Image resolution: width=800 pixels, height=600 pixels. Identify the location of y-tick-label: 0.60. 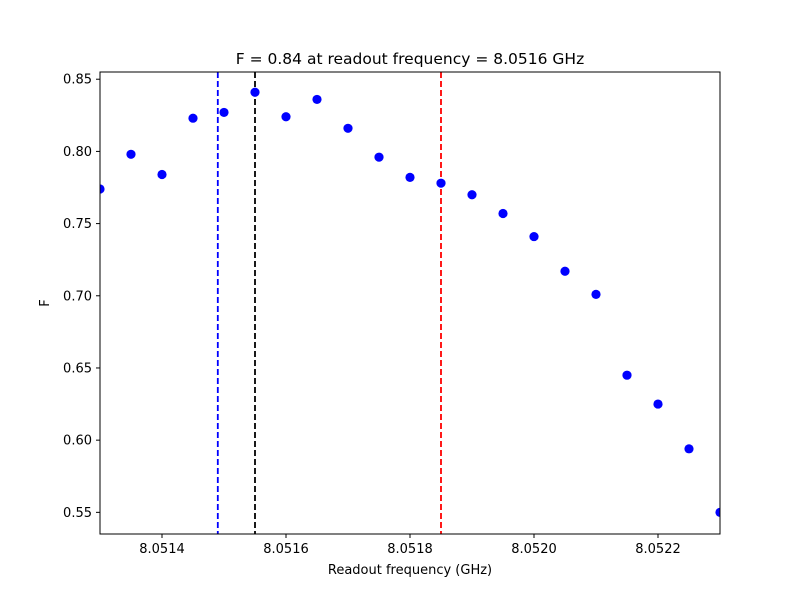
(77, 441).